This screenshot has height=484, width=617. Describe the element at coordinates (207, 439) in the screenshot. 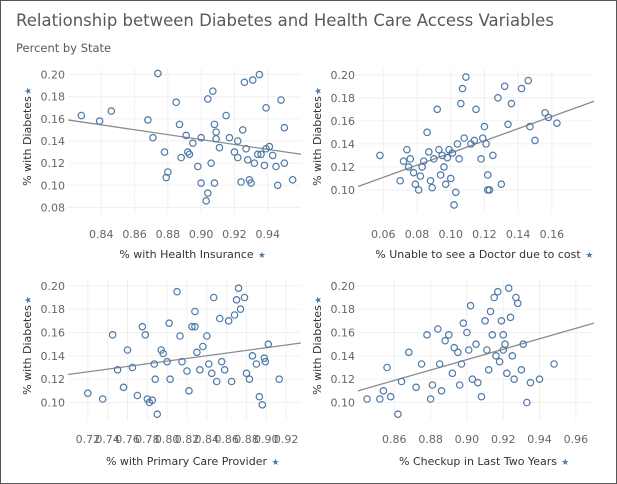

I see `x-tick-label: 0.84` at that location.